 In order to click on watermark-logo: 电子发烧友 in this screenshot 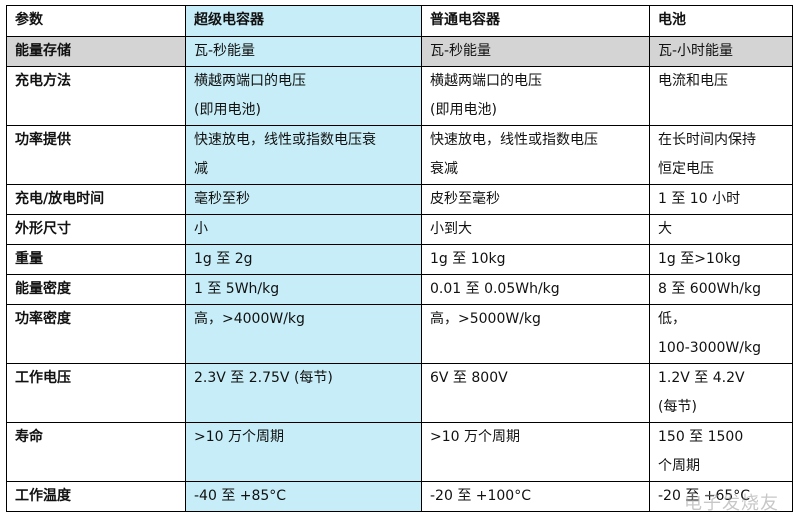, I will do `click(731, 503)`.